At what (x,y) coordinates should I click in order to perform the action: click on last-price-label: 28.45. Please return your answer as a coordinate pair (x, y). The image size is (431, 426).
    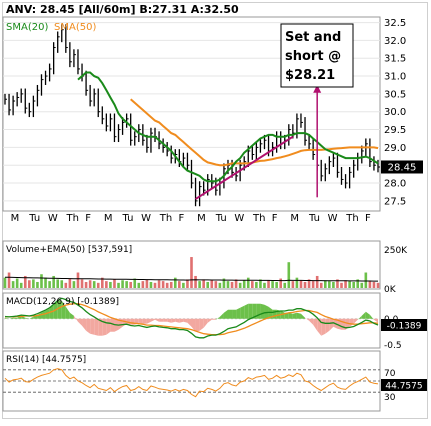
    Looking at the image, I should click on (402, 167).